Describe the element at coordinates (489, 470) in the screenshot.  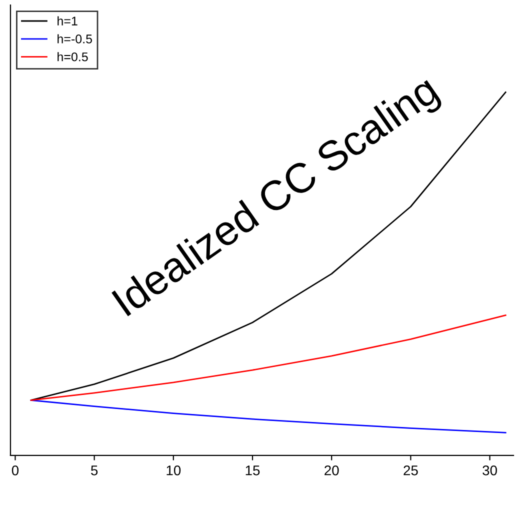
I see `x-tick-label: 30` at that location.